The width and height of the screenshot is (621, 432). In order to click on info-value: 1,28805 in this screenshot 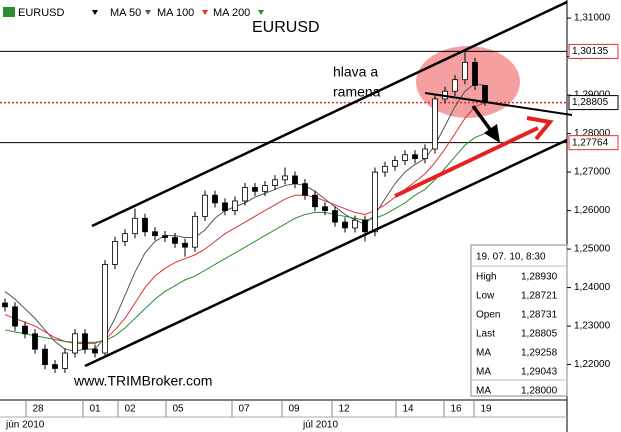, I will do `click(539, 334)`.